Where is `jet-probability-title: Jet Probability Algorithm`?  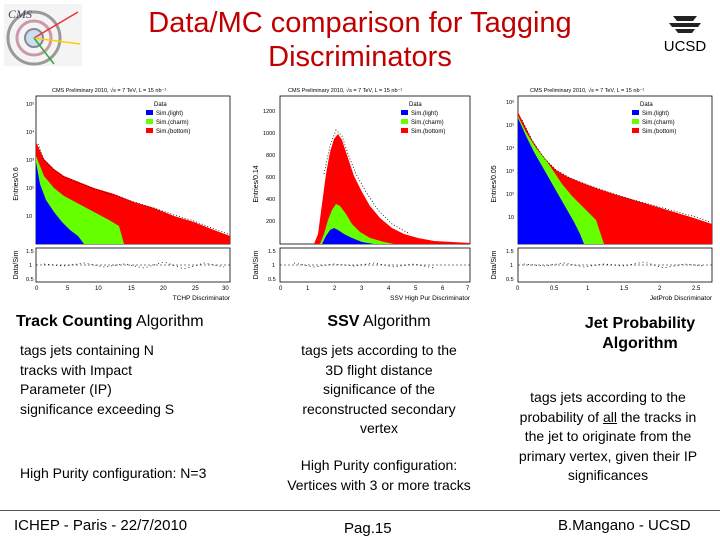
jet-probability-title: Jet Probability Algorithm is located at coordinates (640, 333).